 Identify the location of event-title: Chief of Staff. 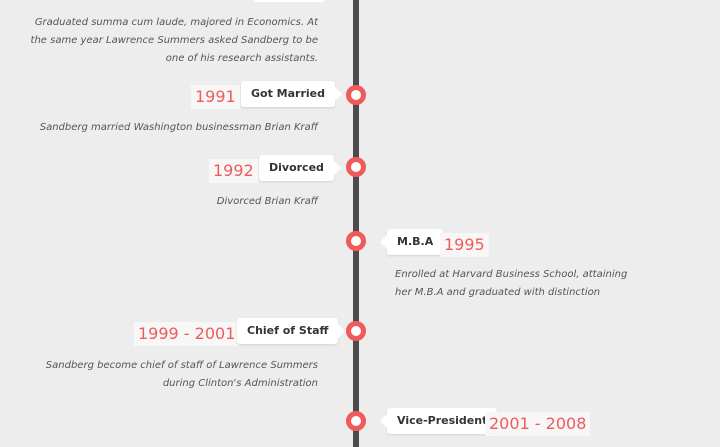
(291, 331).